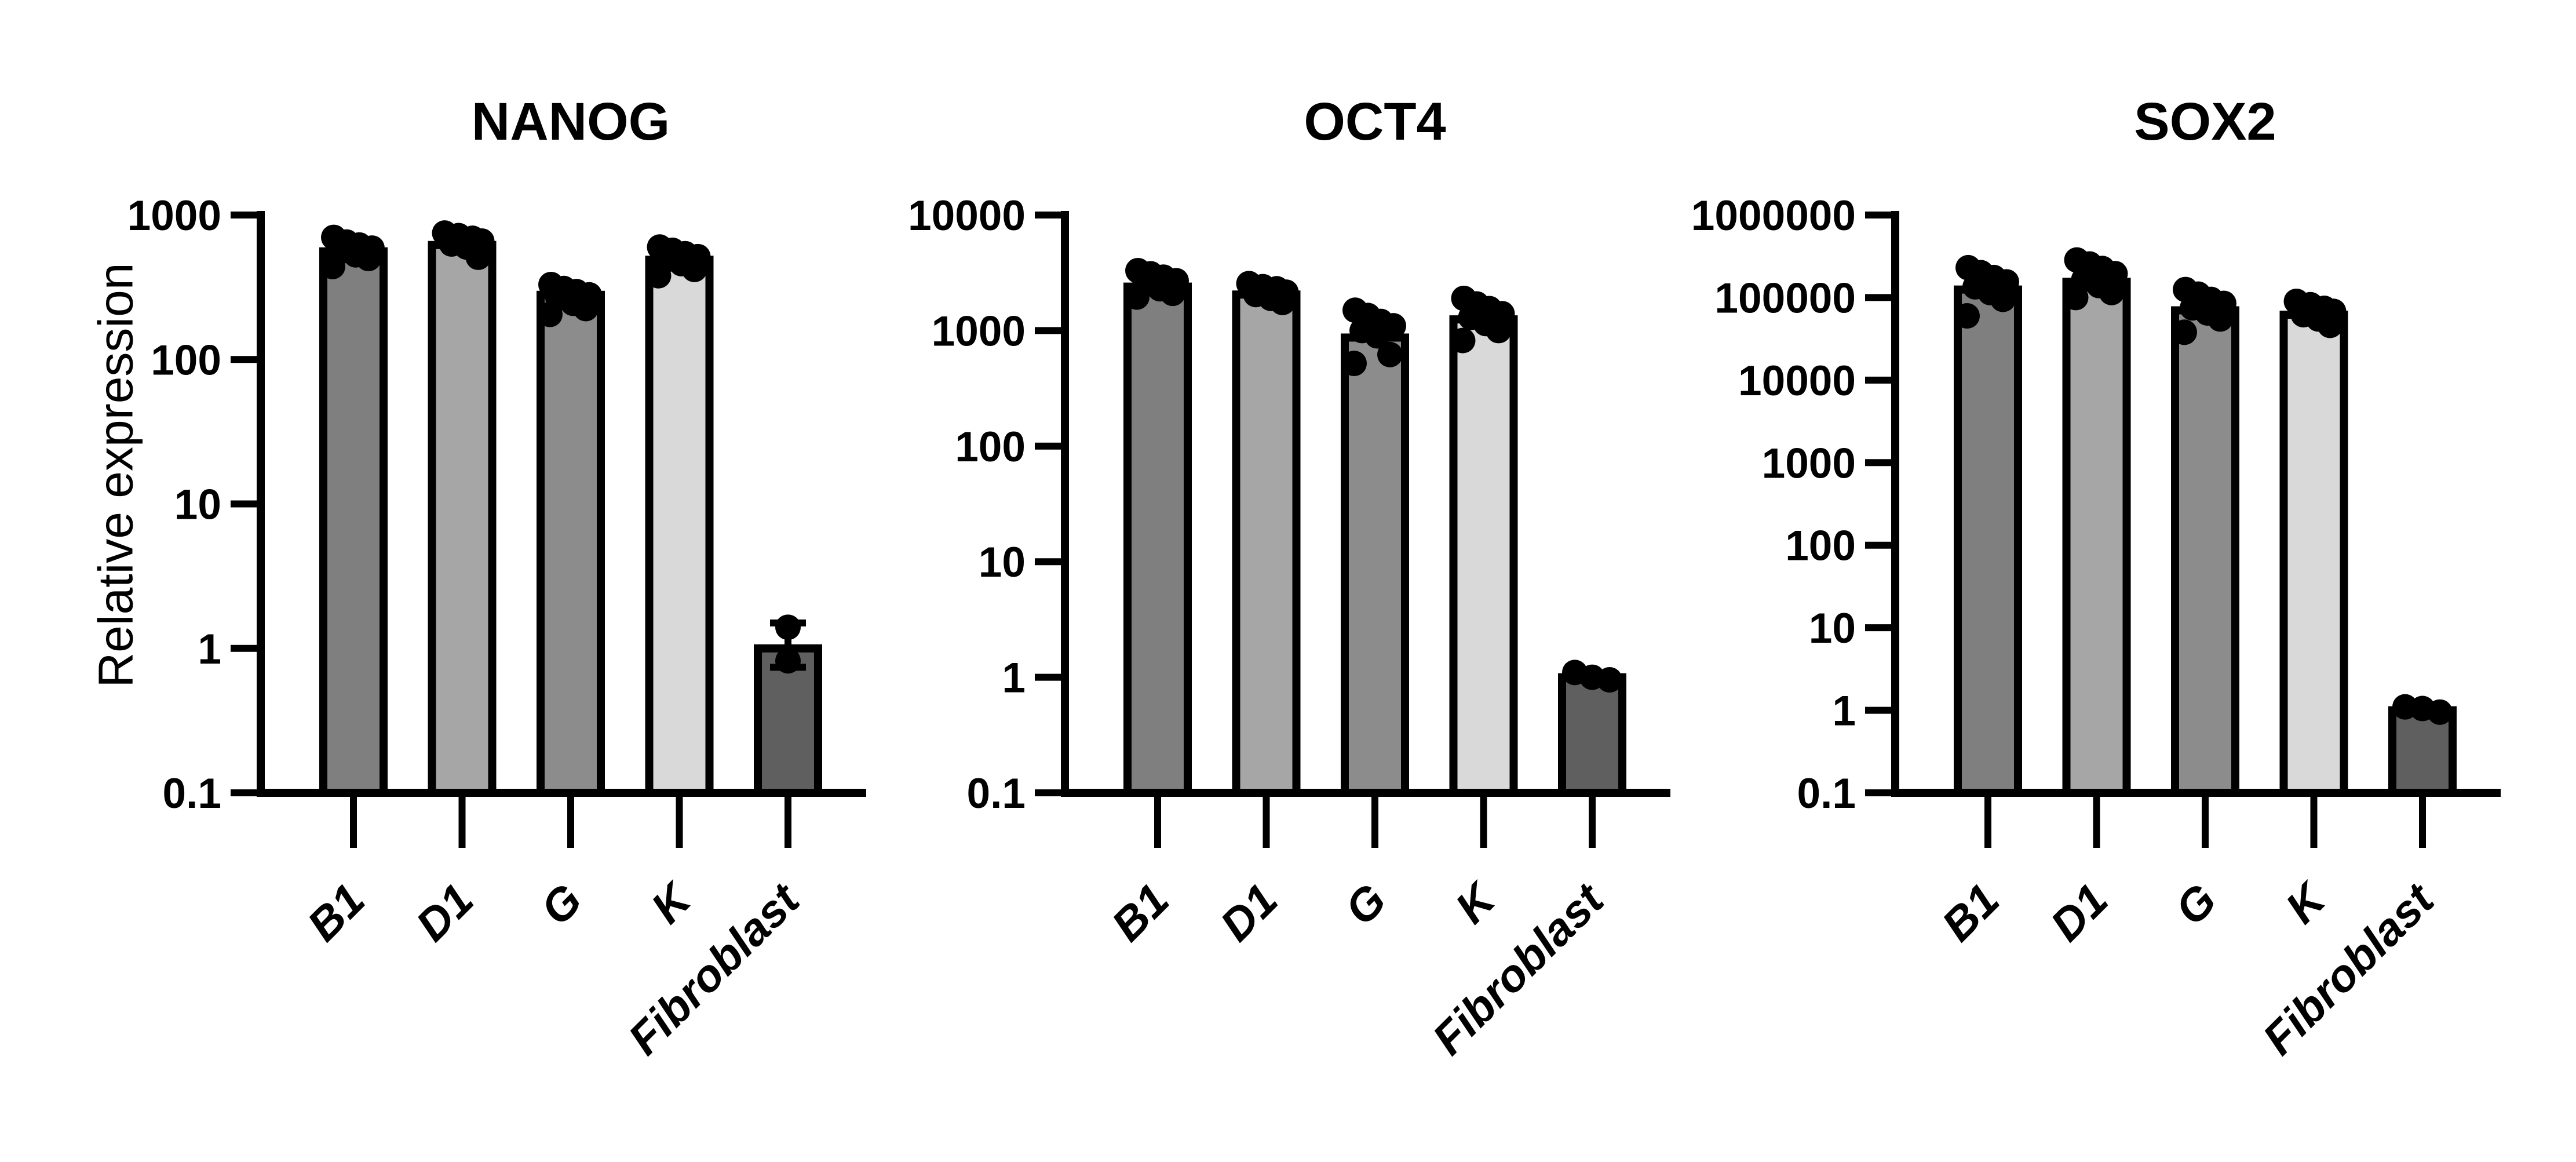 This screenshot has width=2576, height=1162. I want to click on chart-title-sox2: SOX2, so click(2205, 122).